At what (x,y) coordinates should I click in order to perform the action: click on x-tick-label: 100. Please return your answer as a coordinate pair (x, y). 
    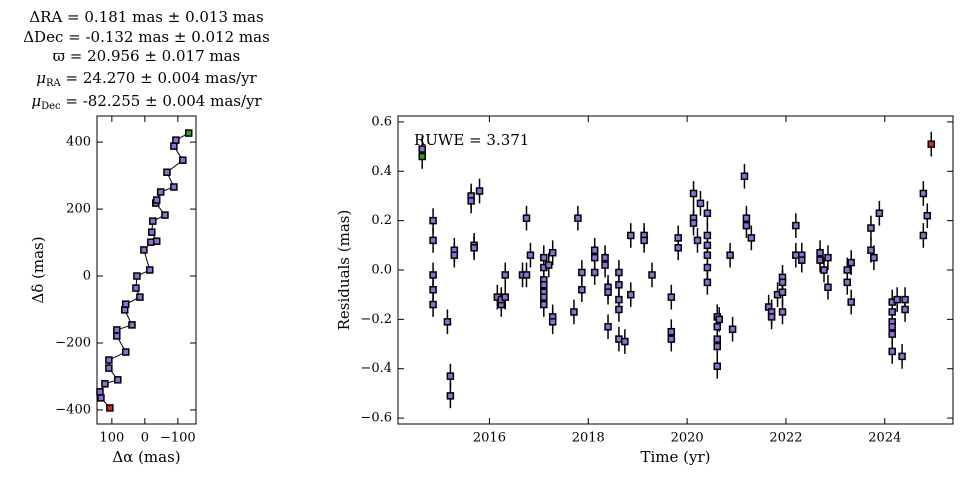
    Looking at the image, I should click on (111, 438).